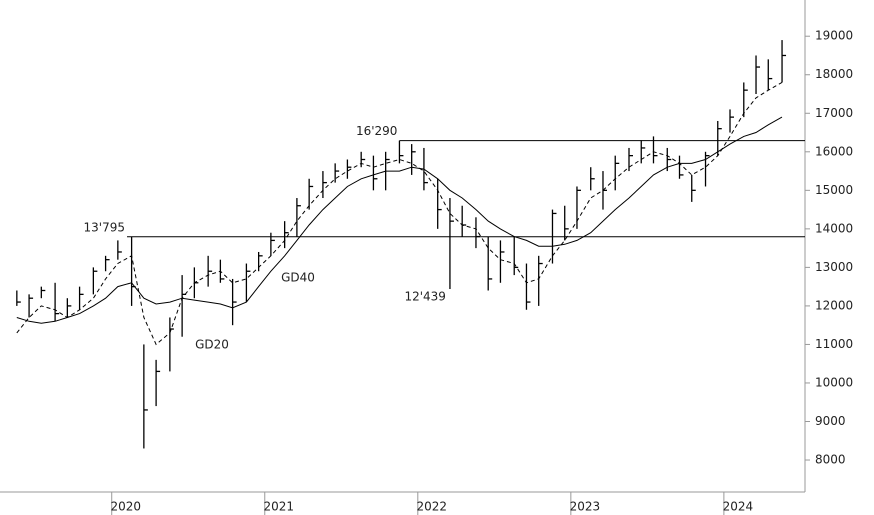  What do you see at coordinates (834, 382) in the screenshot?
I see `y-tick-label: 10000` at bounding box center [834, 382].